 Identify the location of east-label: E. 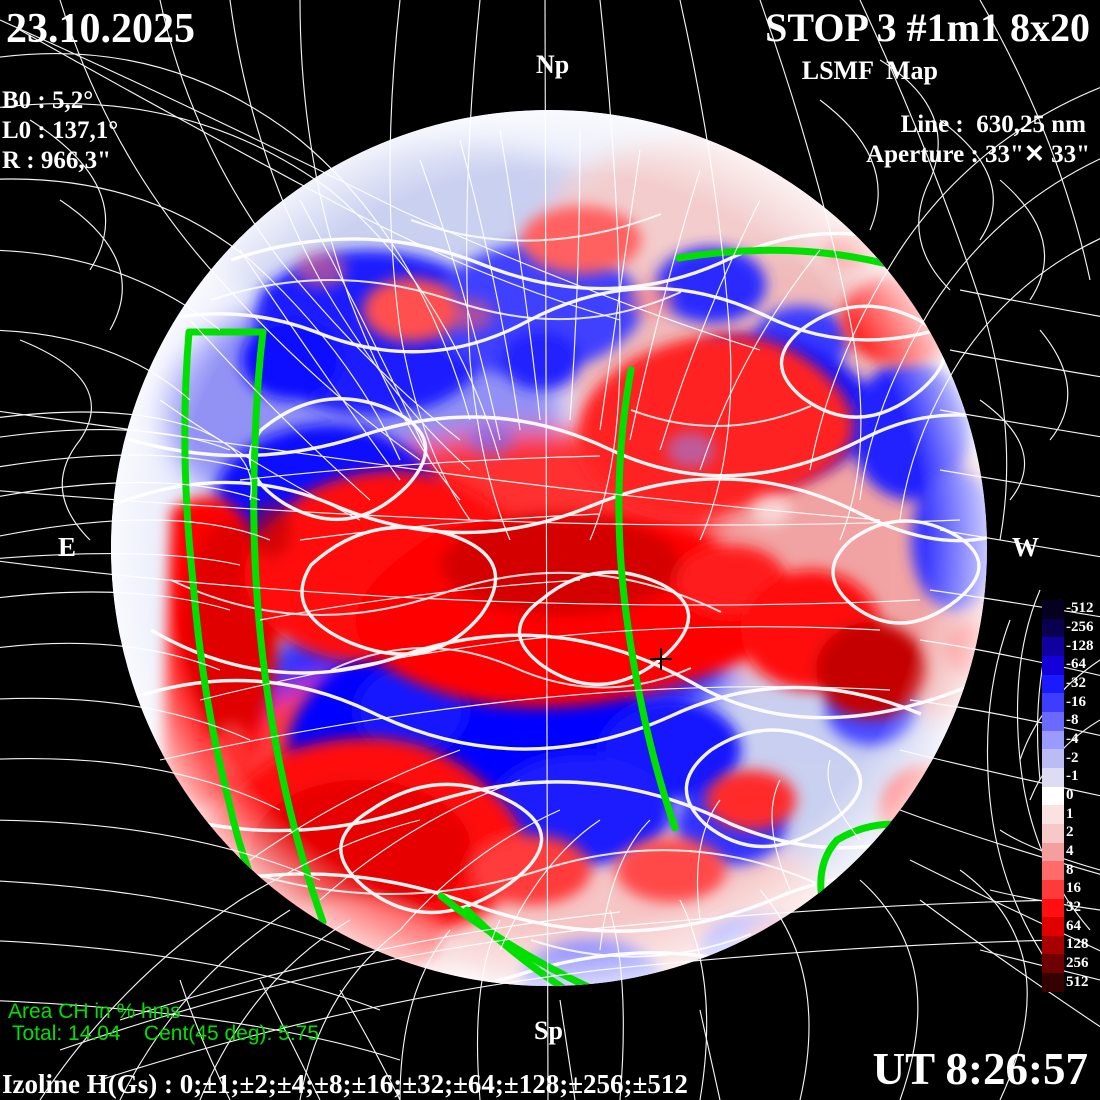
(67, 547).